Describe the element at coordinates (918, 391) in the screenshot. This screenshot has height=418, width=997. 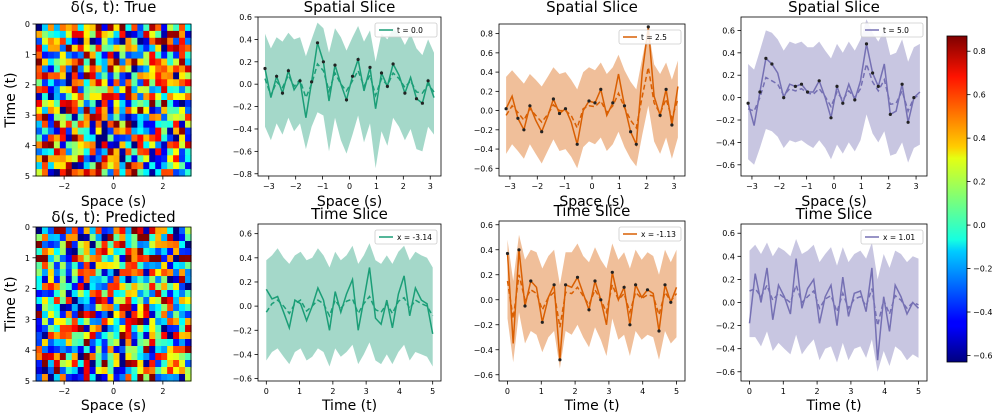
I see `x-tick-label: 5` at that location.